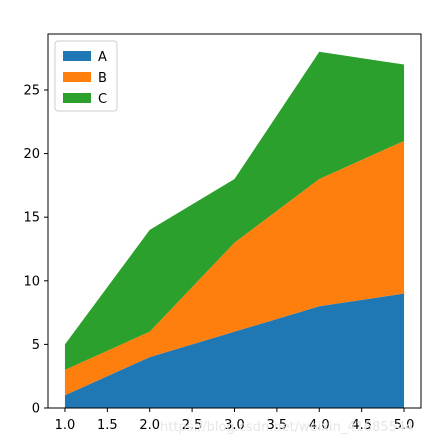 The width and height of the screenshot is (448, 444). Describe the element at coordinates (77, 77) in the screenshot. I see `legend-swatch-B` at that location.